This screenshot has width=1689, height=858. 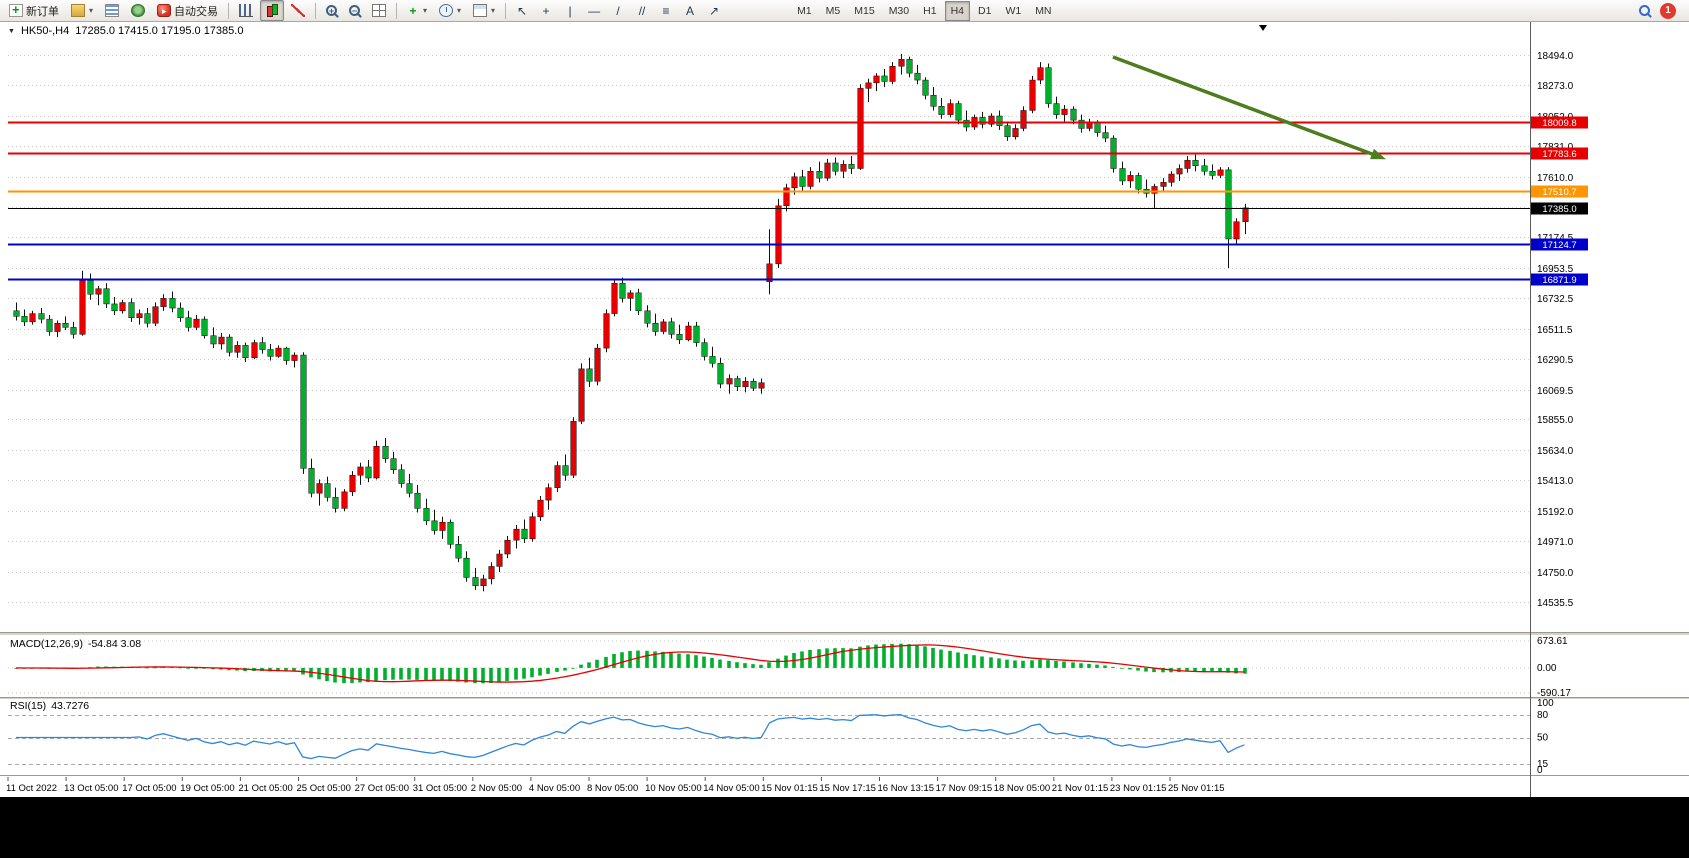 I want to click on timeframe-d1: D1, so click(x=985, y=10).